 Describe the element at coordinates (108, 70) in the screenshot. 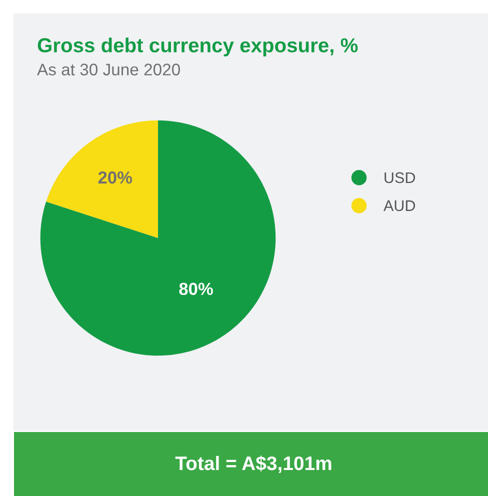

I see `chart-subtitle: As at 30 June 2020` at that location.